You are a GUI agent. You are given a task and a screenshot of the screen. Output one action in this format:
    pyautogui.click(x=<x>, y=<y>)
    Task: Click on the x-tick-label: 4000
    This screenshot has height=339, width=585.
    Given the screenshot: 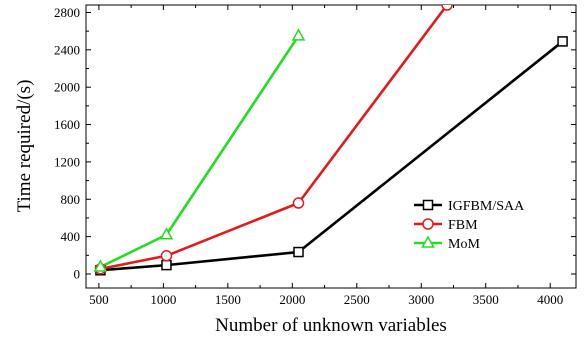 What is the action you would take?
    pyautogui.click(x=550, y=299)
    